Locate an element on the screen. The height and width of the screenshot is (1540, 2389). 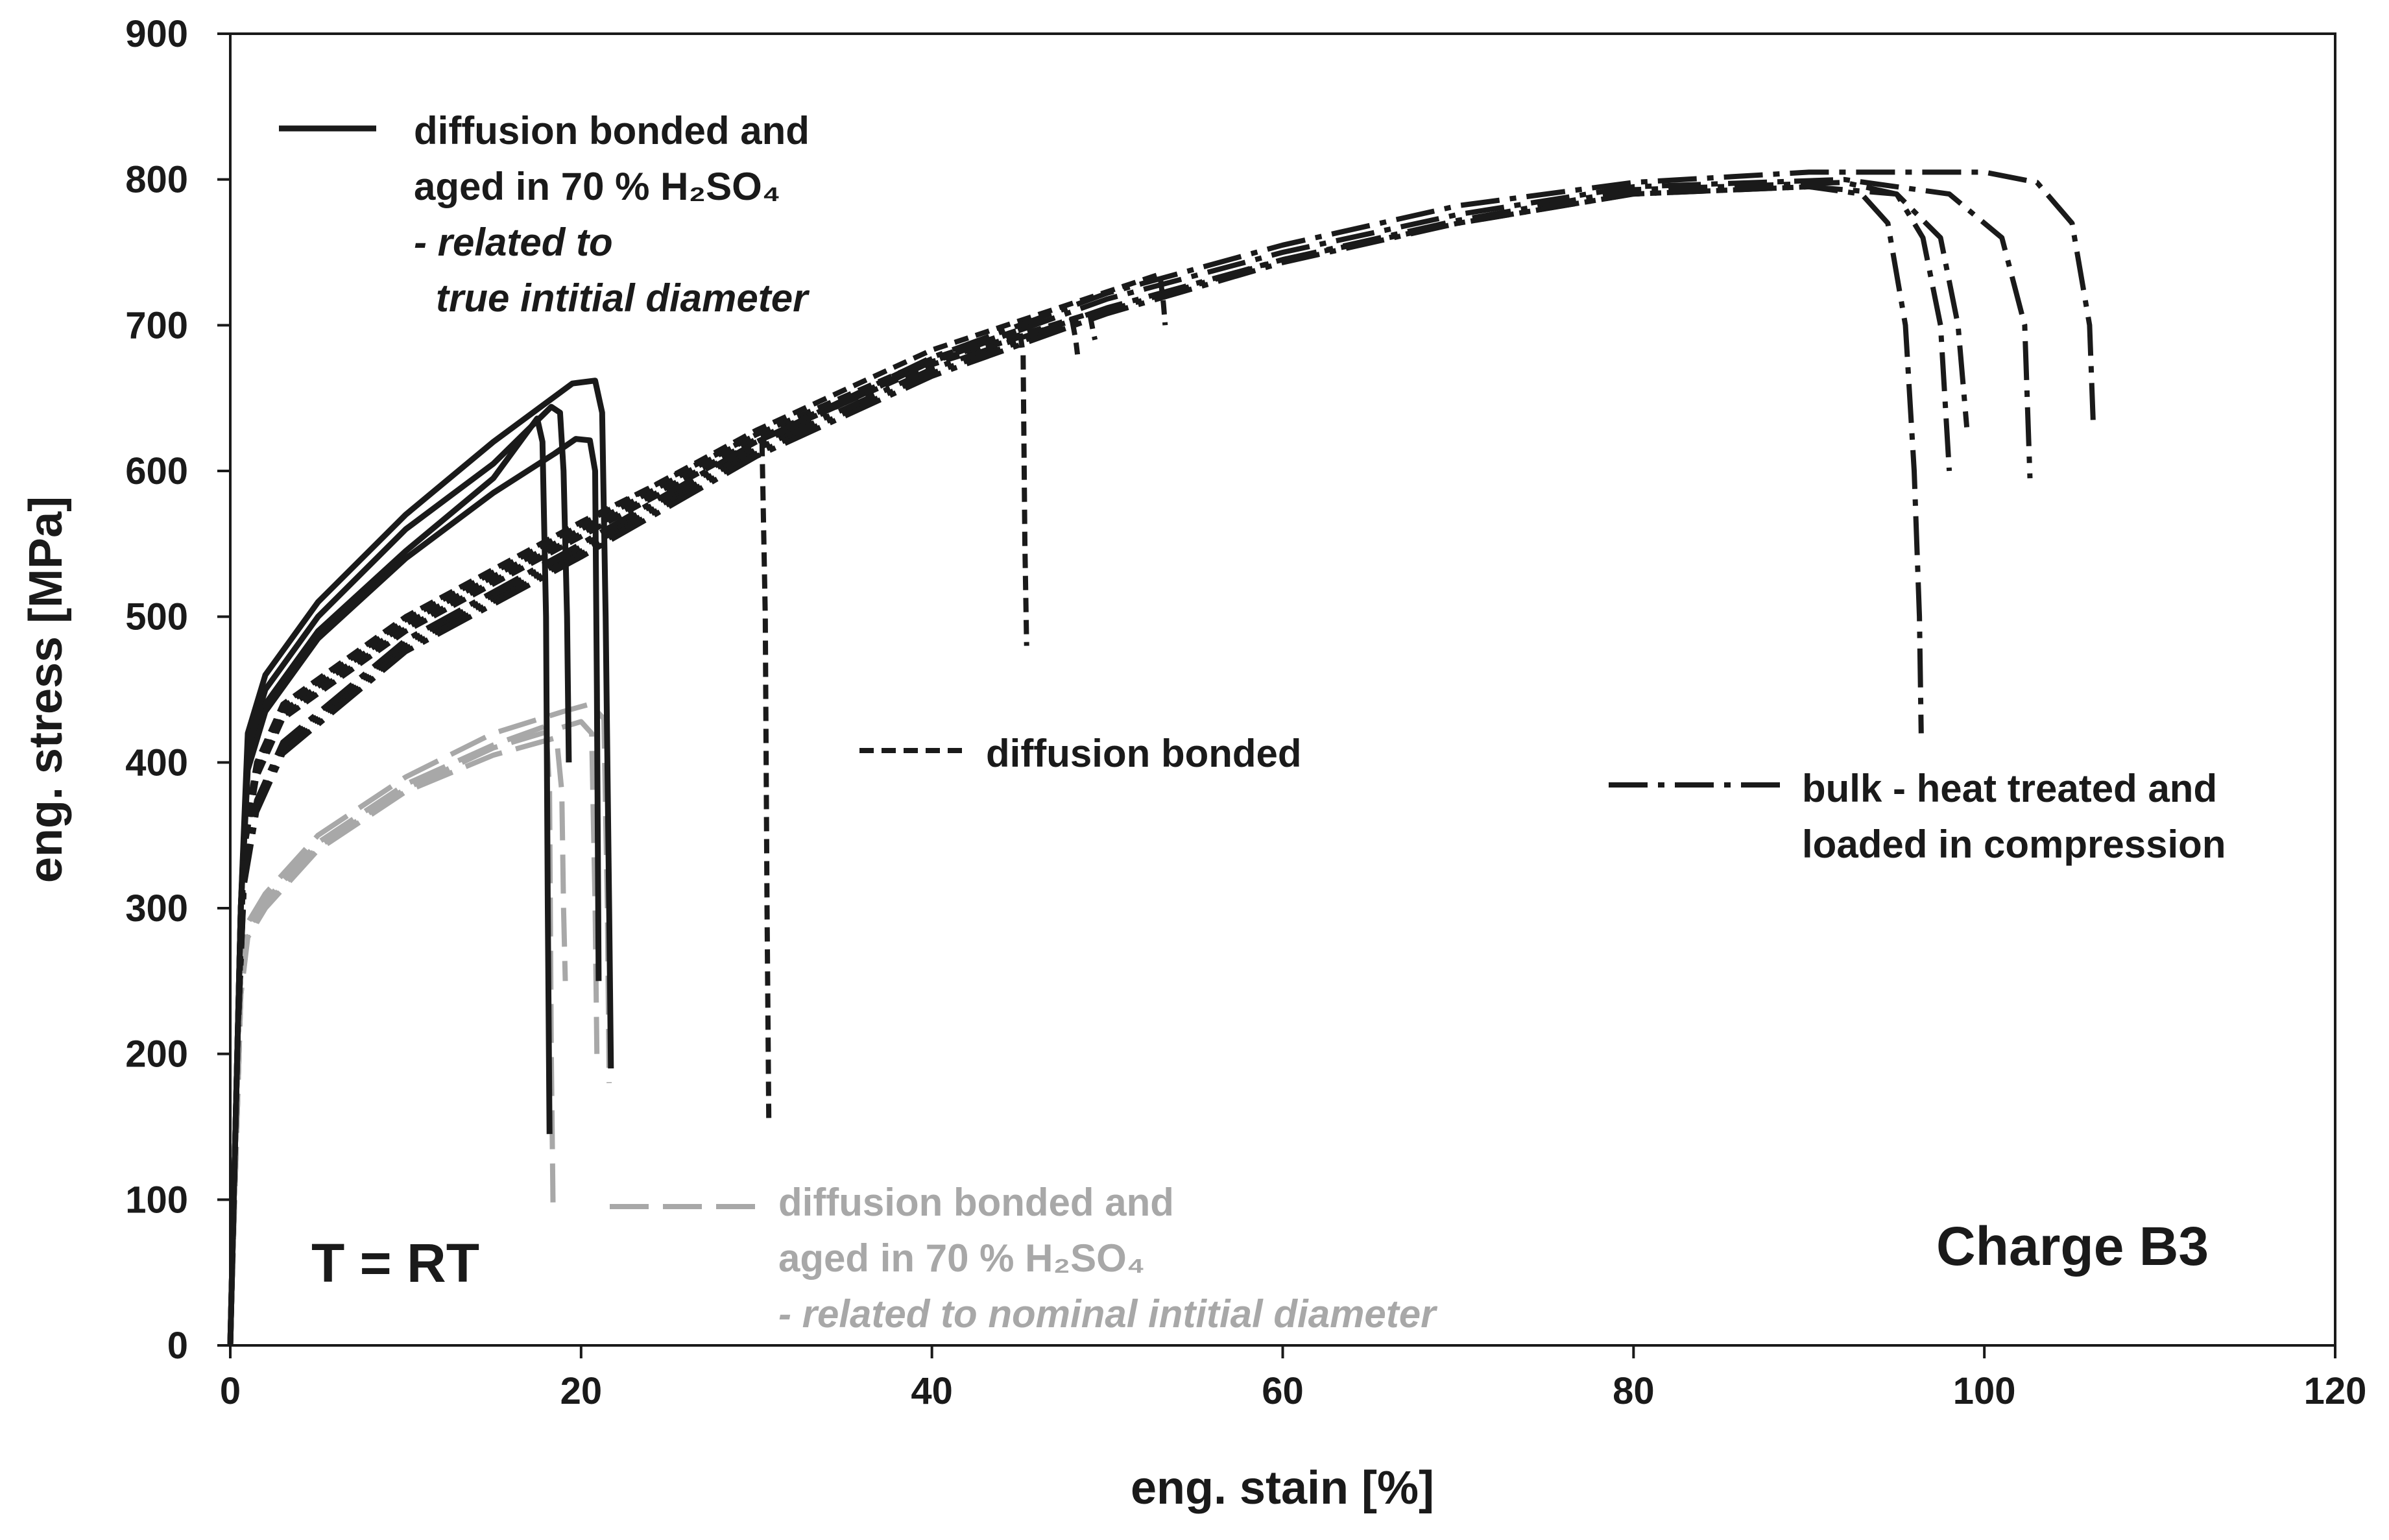
legend-label: true intitial diameter is located at coordinates (623, 298).